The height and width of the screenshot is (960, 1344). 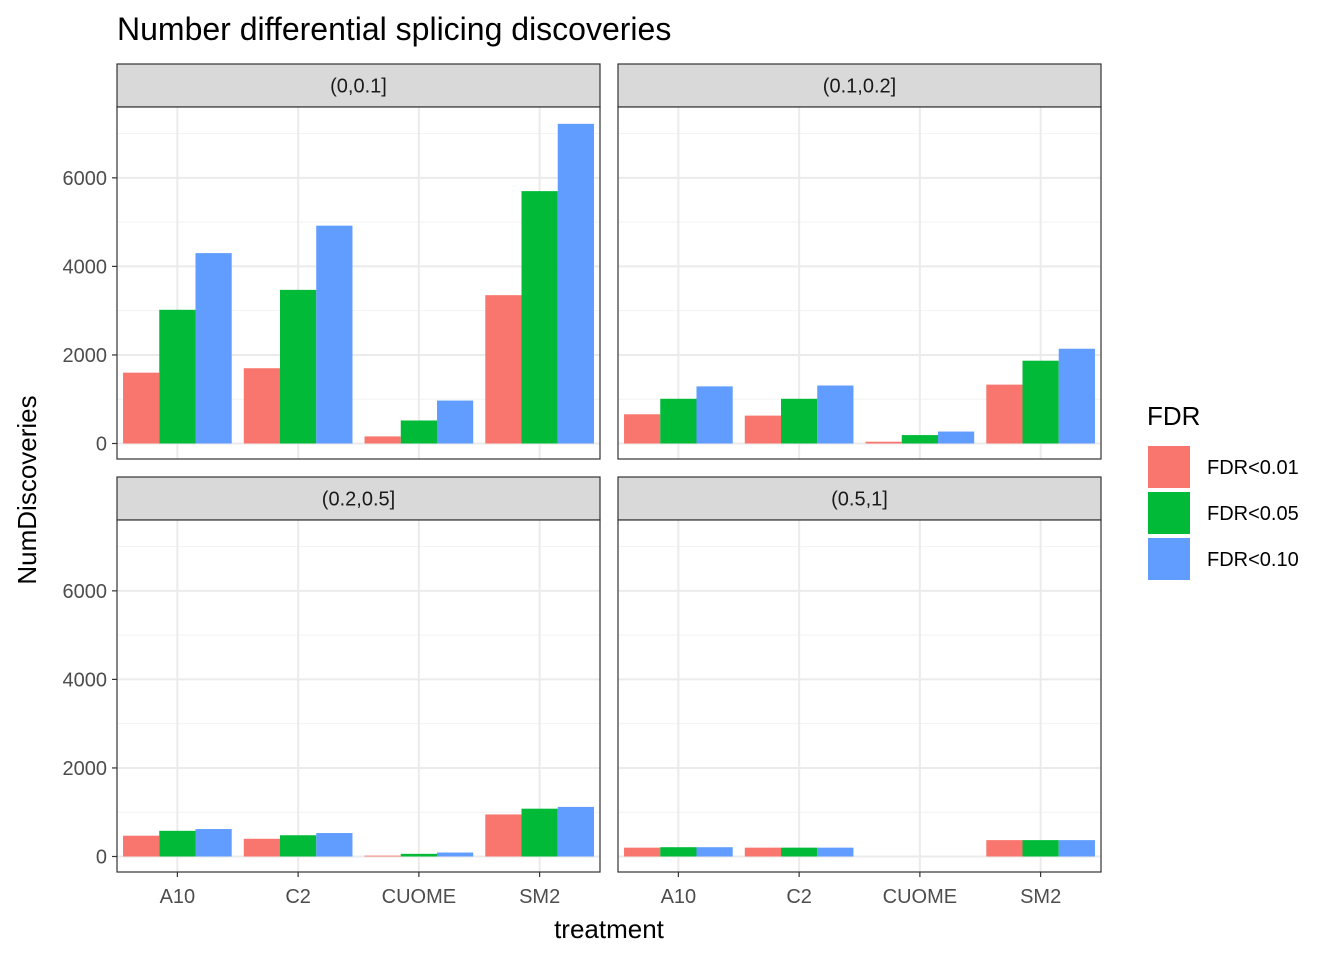 What do you see at coordinates (1253, 514) in the screenshot?
I see `legend-label: FDR<0.05` at bounding box center [1253, 514].